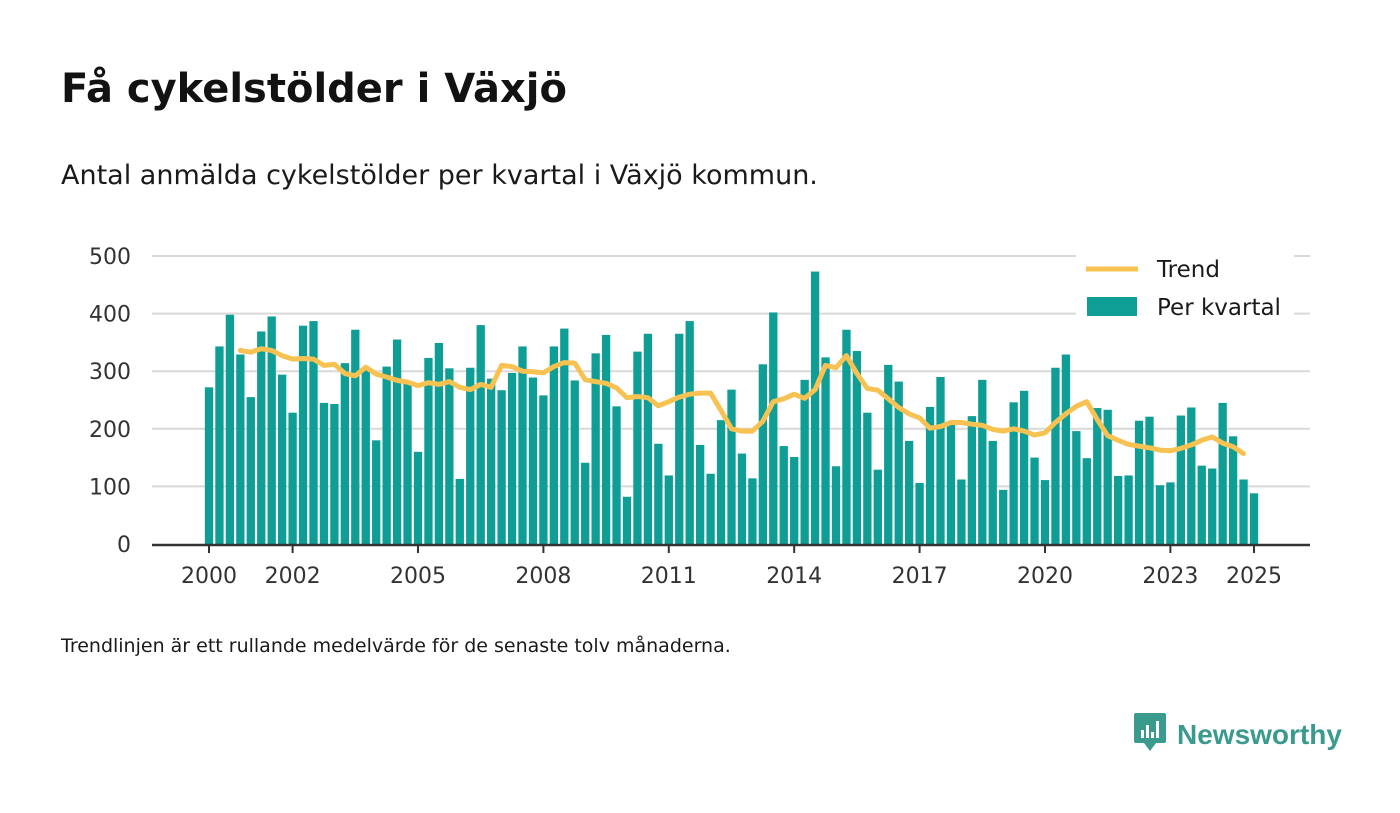  Describe the element at coordinates (314, 89) in the screenshot. I see `chart-title: Få cykelstölder i Växjö` at that location.